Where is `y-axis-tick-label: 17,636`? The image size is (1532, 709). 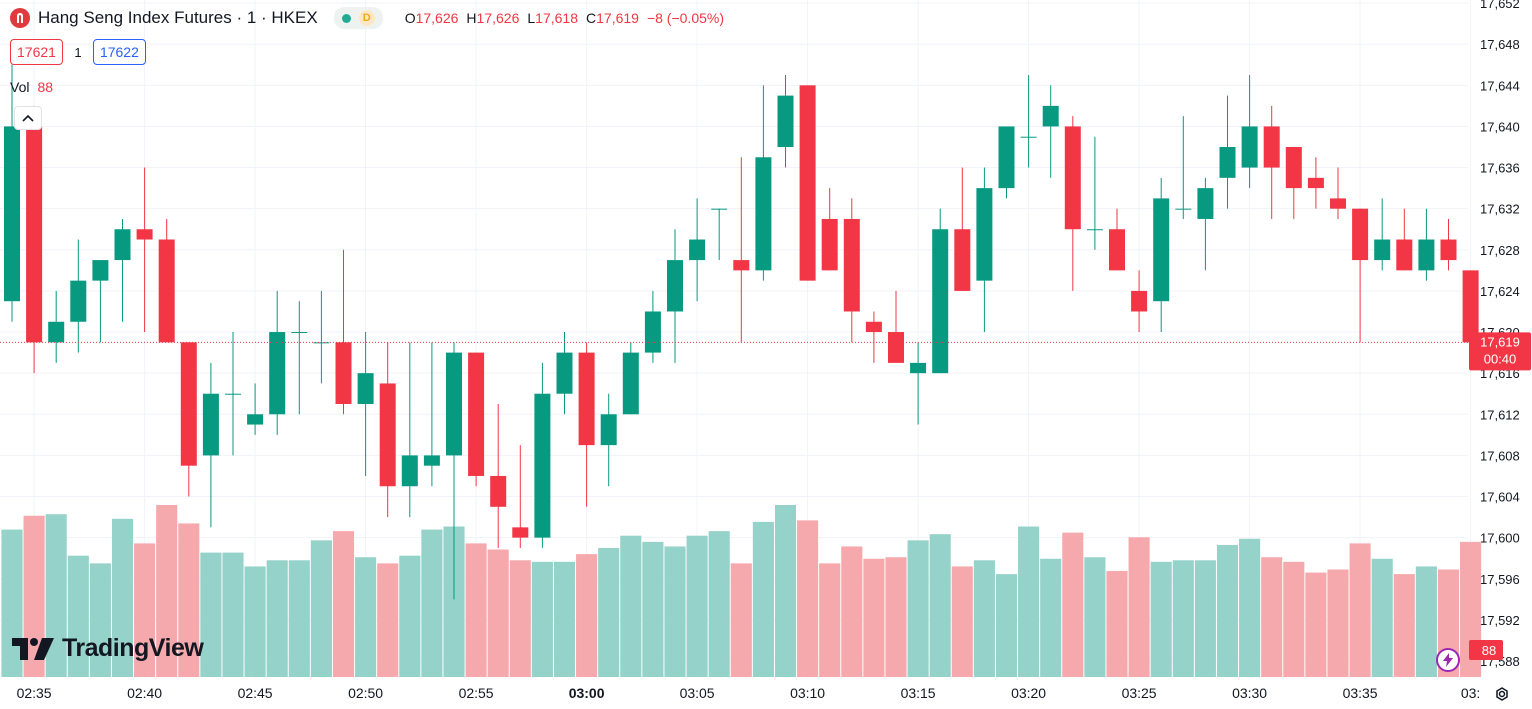 y-axis-tick-label: 17,636 is located at coordinates (1500, 168).